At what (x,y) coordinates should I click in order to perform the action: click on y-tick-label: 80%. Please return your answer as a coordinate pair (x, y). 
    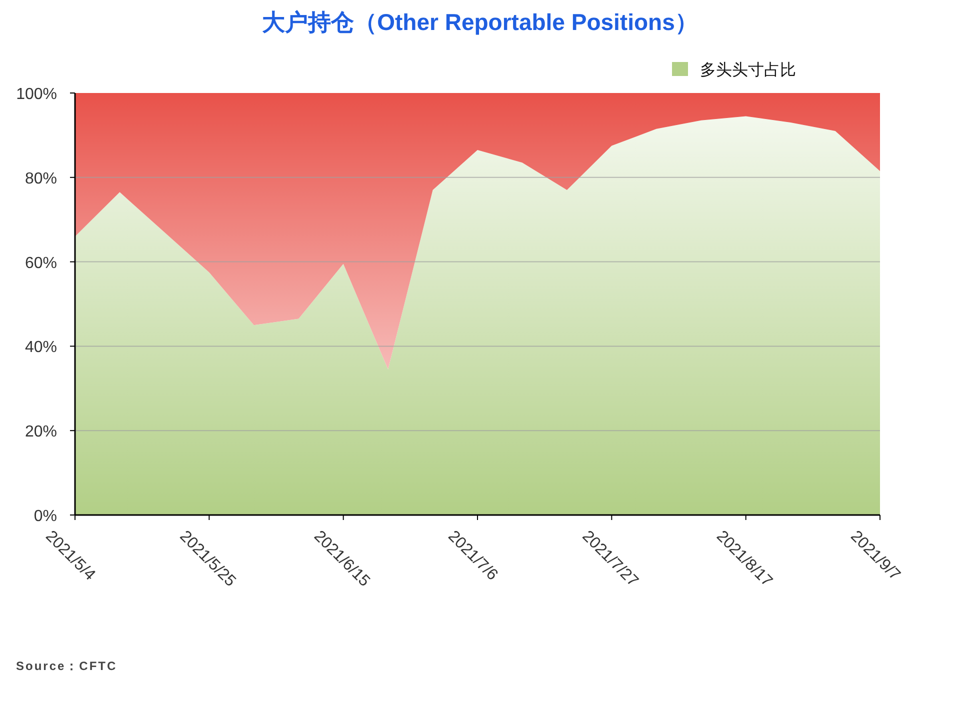
    Looking at the image, I should click on (40, 179).